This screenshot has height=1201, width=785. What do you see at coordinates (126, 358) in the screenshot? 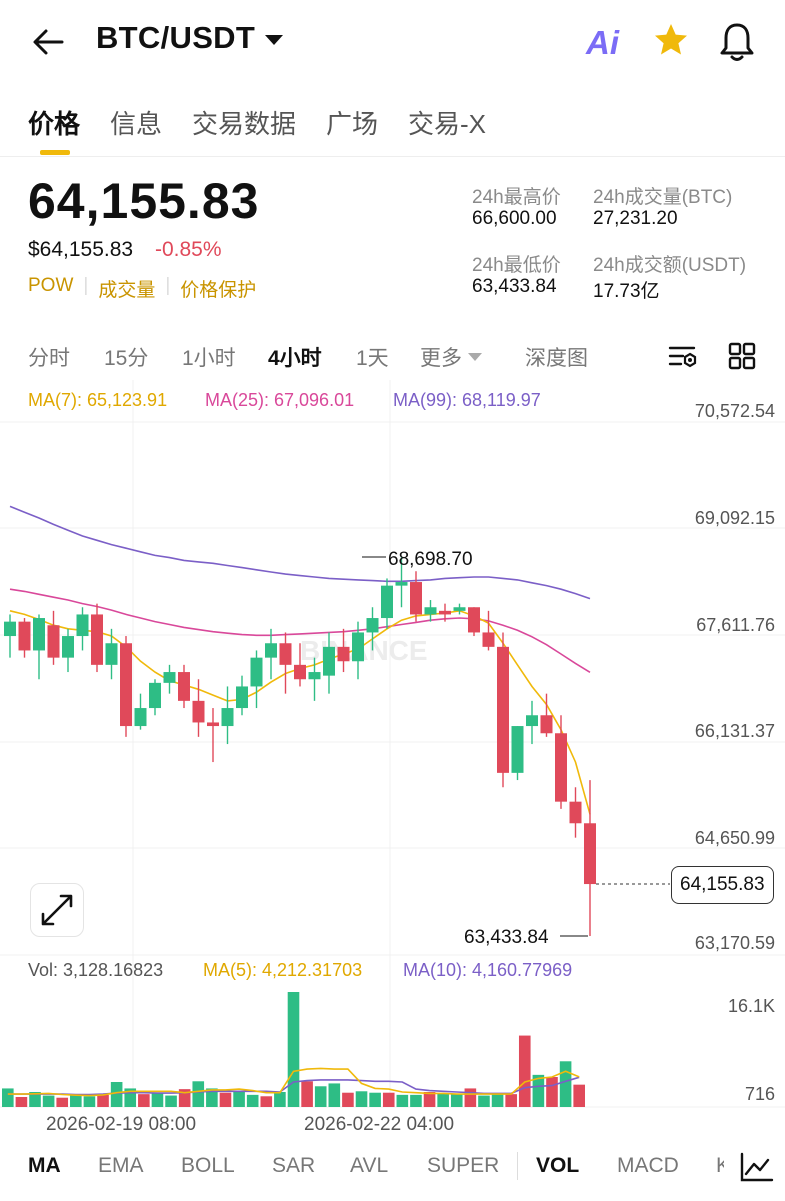
I see `interval-15m: 15分` at bounding box center [126, 358].